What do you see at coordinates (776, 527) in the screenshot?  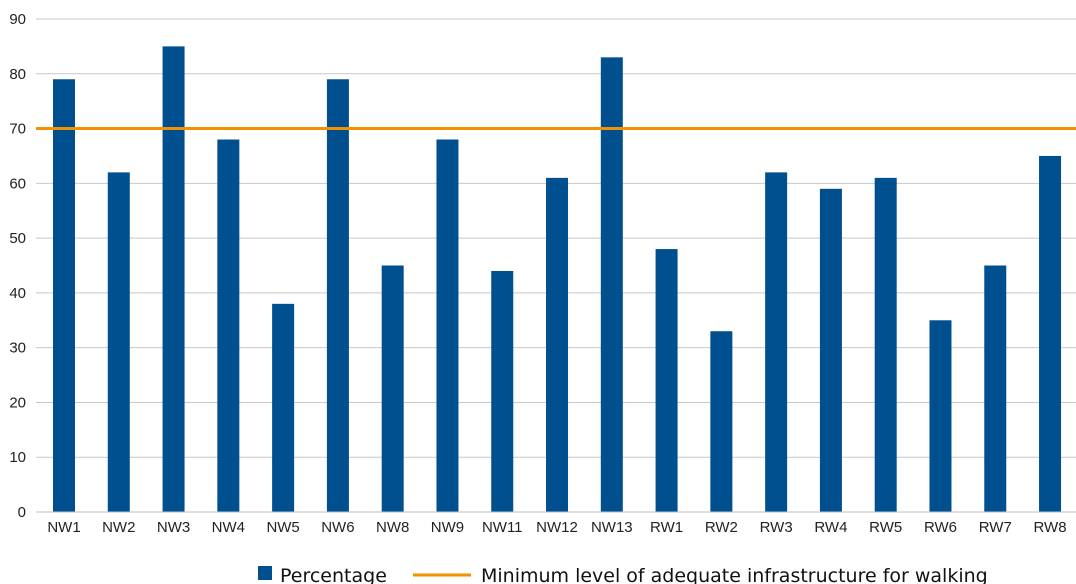 I see `x-tick-label: RW3` at bounding box center [776, 527].